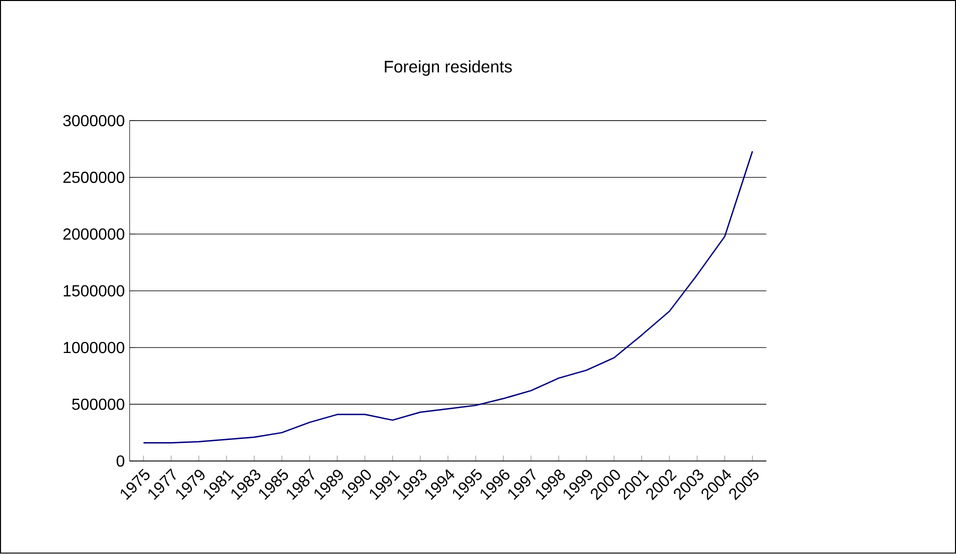 This screenshot has width=956, height=554. I want to click on y-tick-label: 2000000, so click(93, 234).